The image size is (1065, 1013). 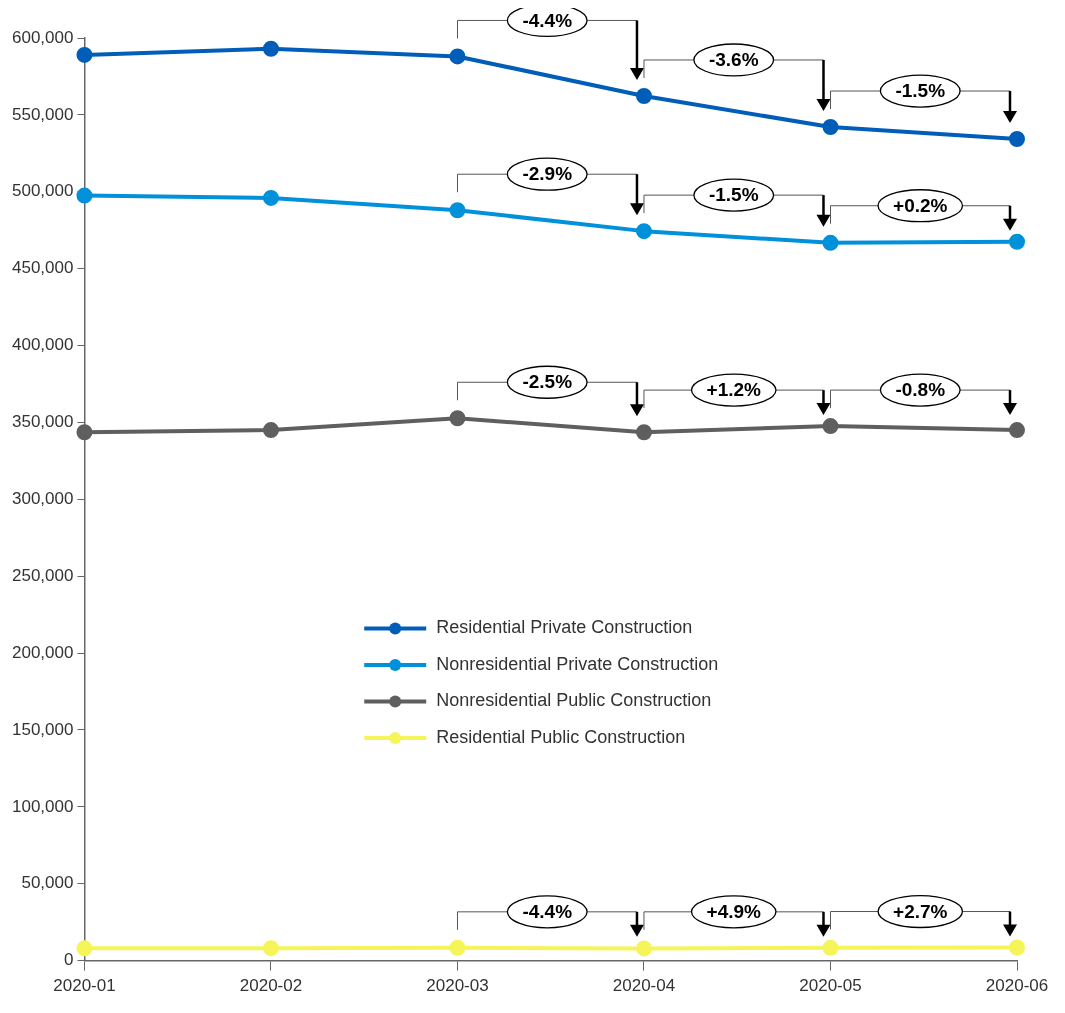 What do you see at coordinates (47, 883) in the screenshot?
I see `y-tick-label: 50,000` at bounding box center [47, 883].